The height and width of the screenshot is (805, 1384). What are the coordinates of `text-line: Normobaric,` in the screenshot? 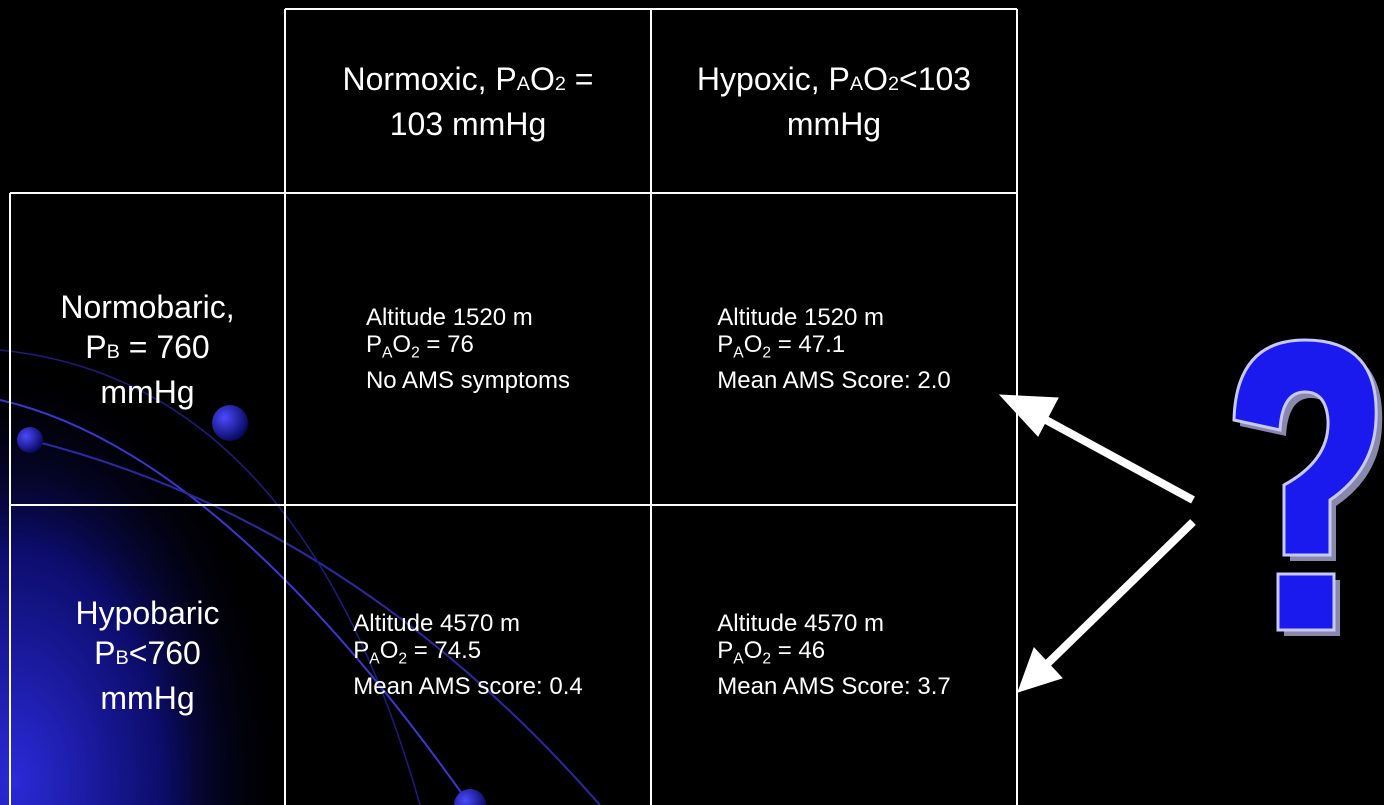 It's located at (147, 307).